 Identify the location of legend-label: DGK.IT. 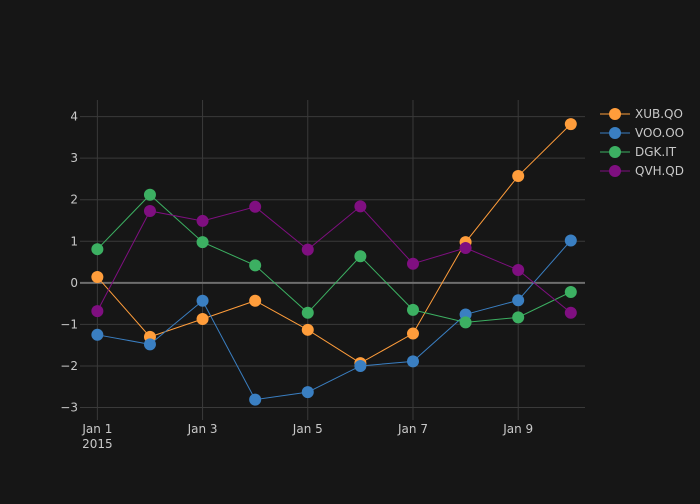
(656, 152).